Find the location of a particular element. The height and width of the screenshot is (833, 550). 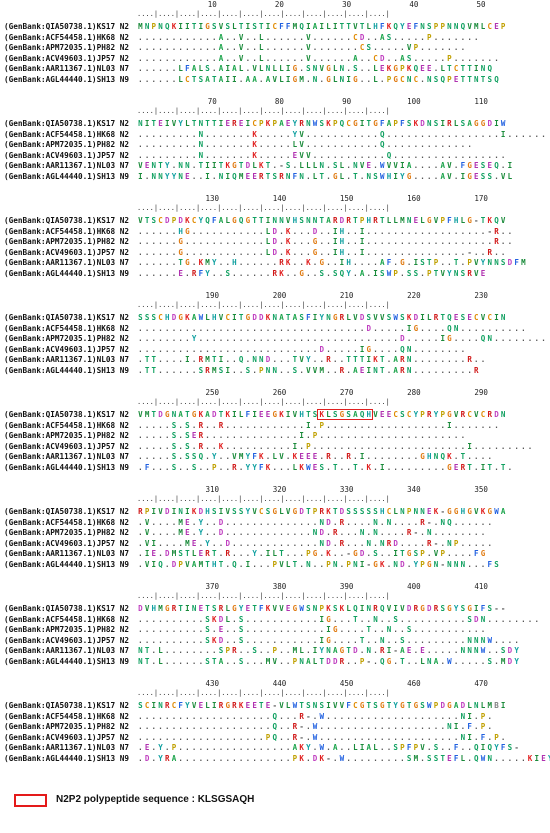

ruler-number: 170 is located at coordinates (481, 198).